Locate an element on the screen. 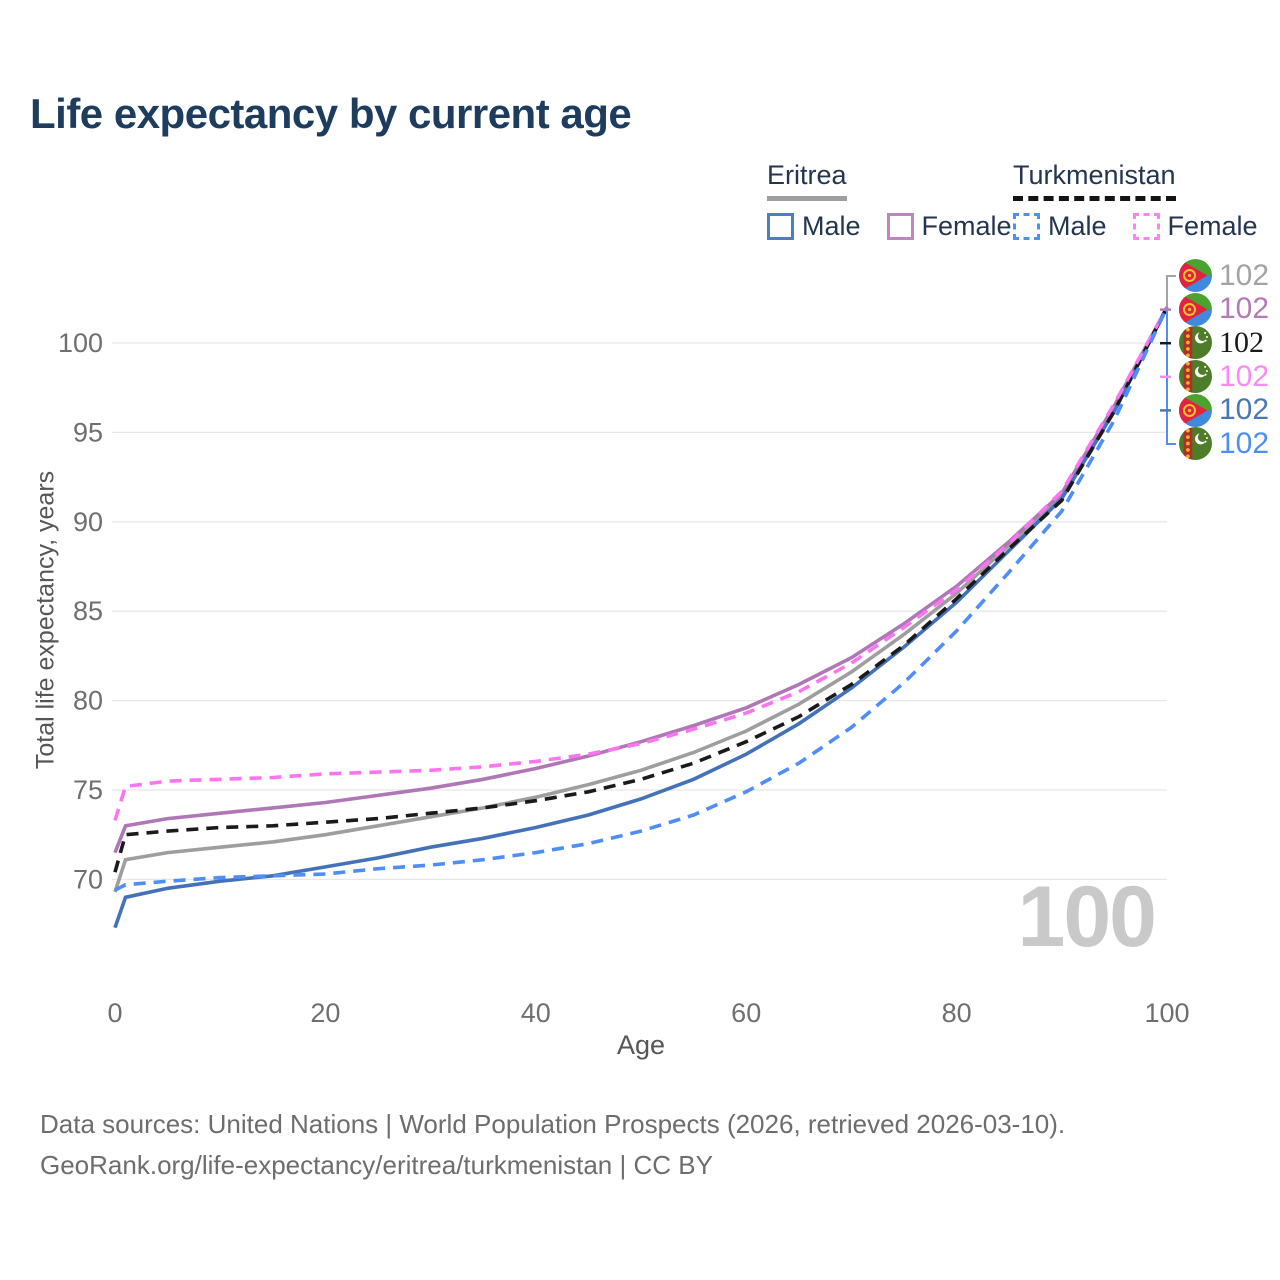 The image size is (1280, 1280). legend-item-turkmenistan-male: Male is located at coordinates (1060, 226).